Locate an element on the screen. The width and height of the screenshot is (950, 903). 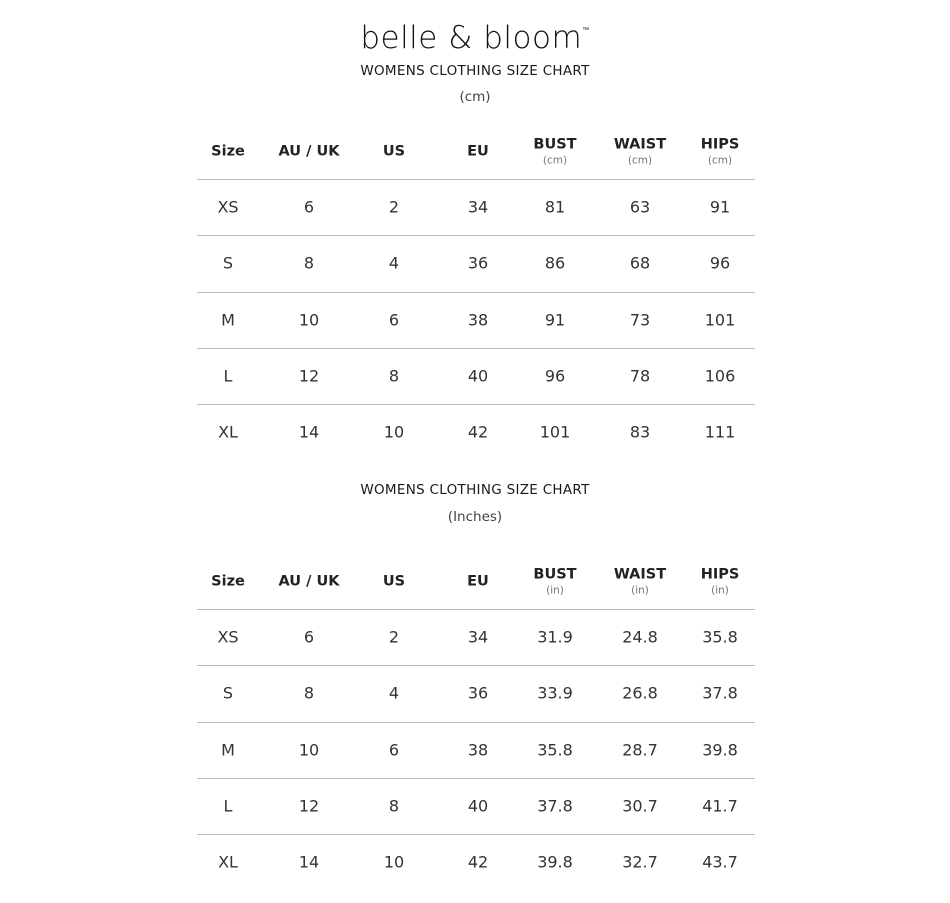
table-cell: 63 is located at coordinates (640, 207).